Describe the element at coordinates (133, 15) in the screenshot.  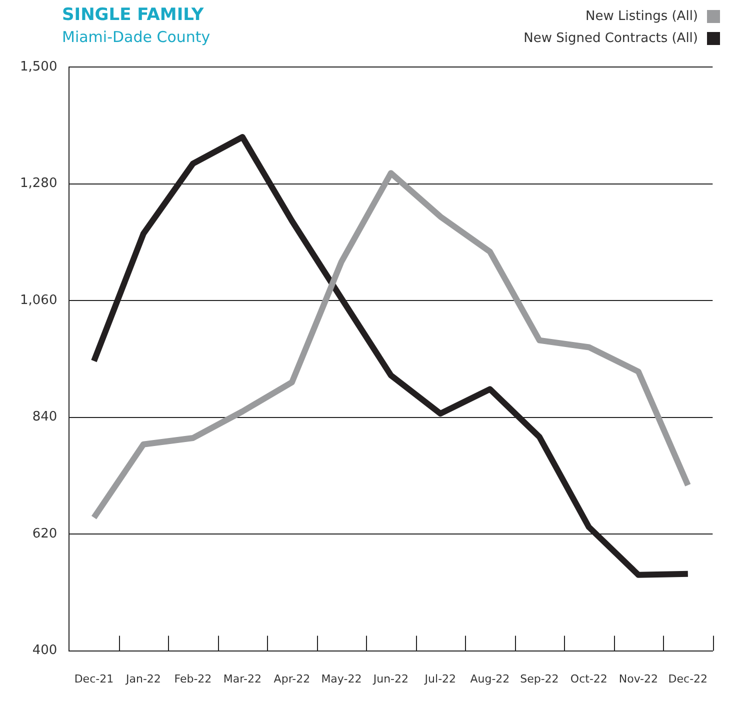
I see `chart-title: SINGLE FAMILY` at that location.